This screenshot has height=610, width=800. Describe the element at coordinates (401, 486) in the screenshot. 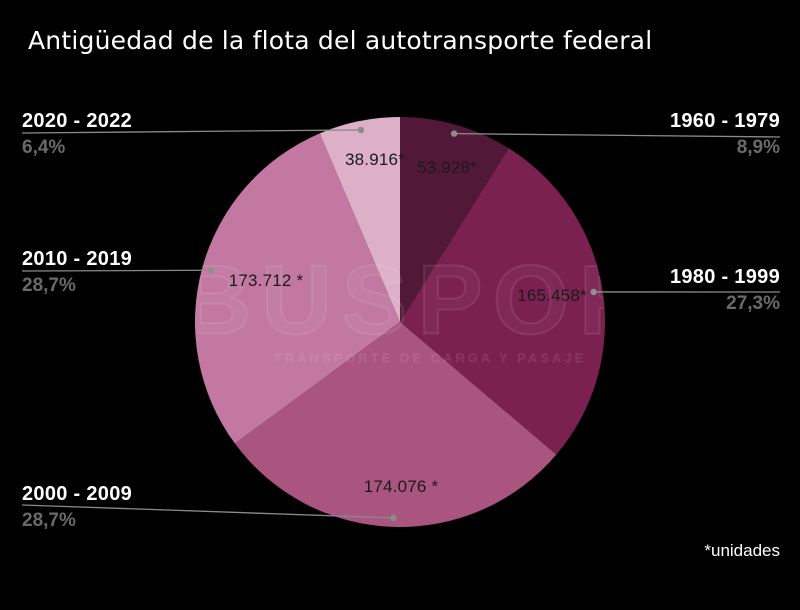

I see `slice-value-2000-2009: 174.076 *` at that location.